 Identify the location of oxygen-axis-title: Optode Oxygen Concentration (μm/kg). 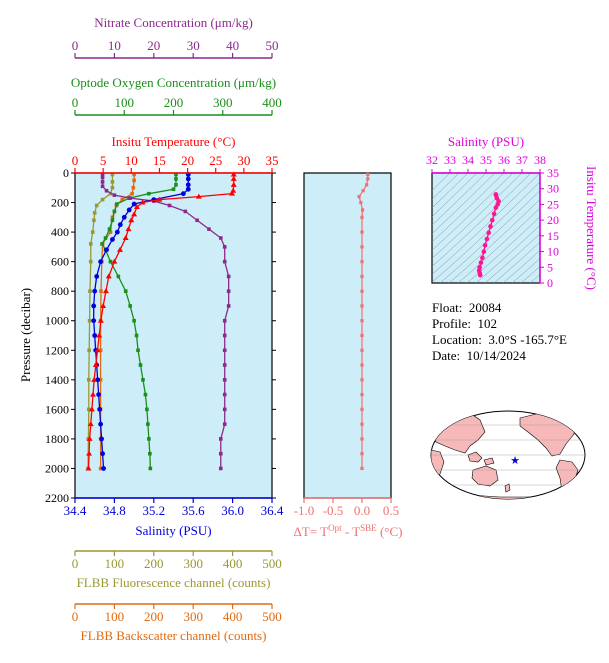
(173, 82).